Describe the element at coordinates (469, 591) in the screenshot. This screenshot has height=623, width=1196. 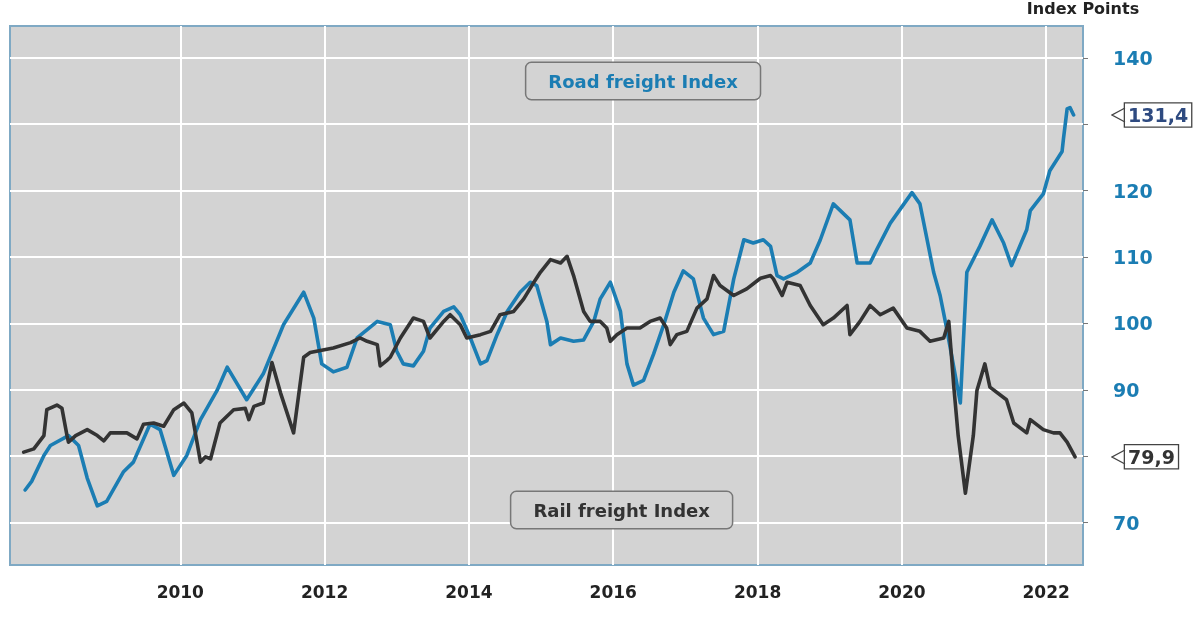
I see `x-tick-label: 2014` at that location.